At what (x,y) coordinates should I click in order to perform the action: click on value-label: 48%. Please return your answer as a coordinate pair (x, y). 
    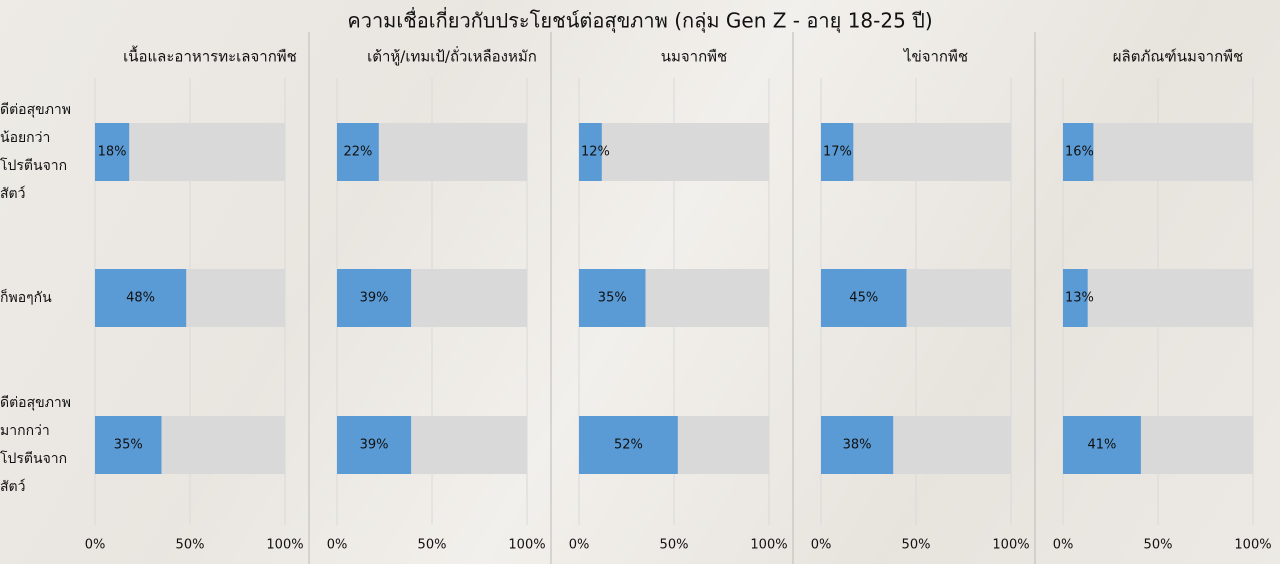
    Looking at the image, I should click on (140, 298).